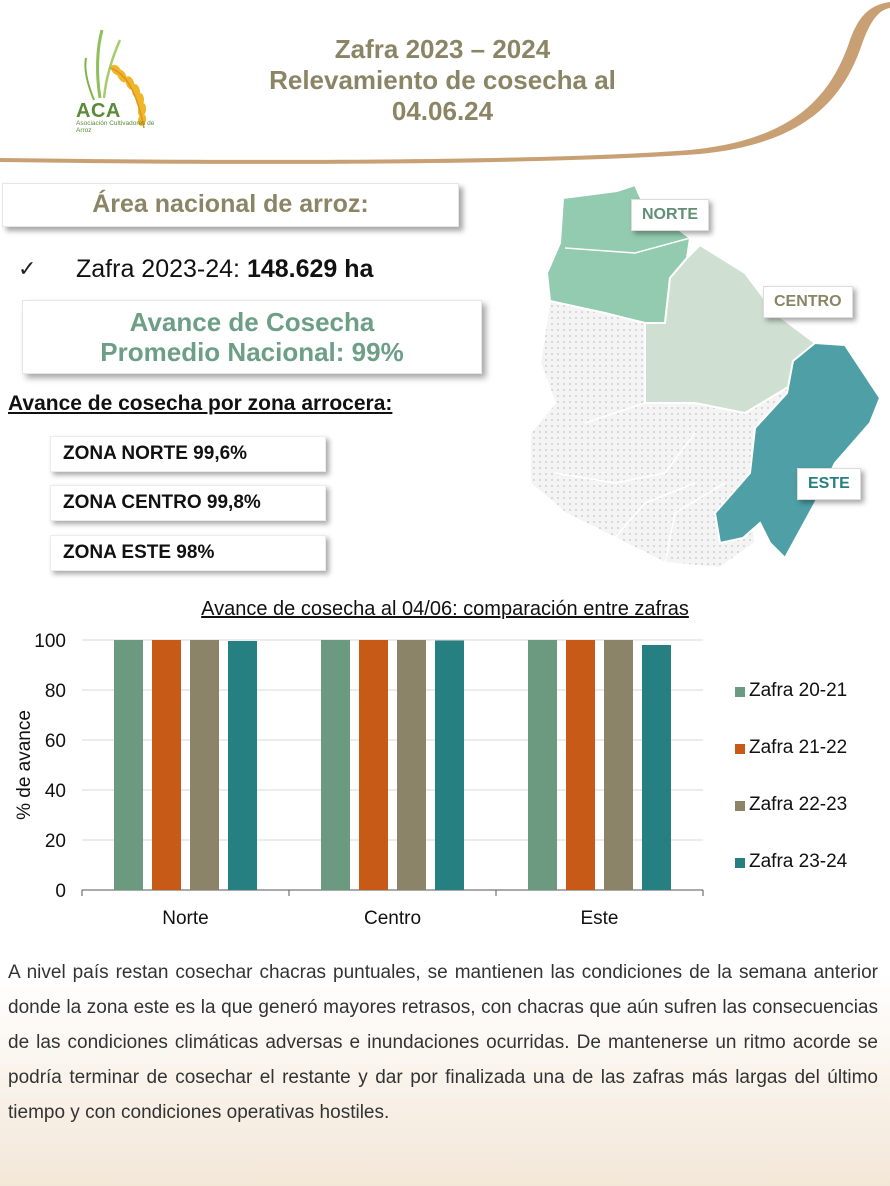  I want to click on map-region-este, so click(797, 450).